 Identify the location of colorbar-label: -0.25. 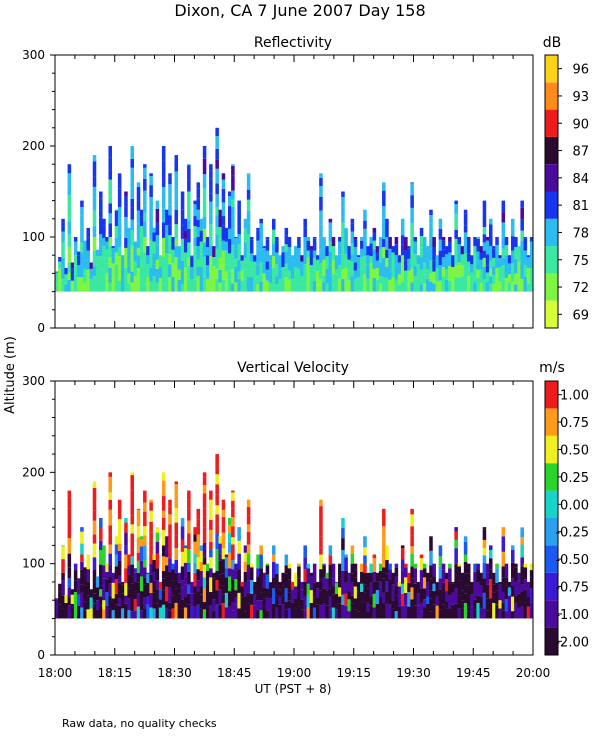
(572, 533).